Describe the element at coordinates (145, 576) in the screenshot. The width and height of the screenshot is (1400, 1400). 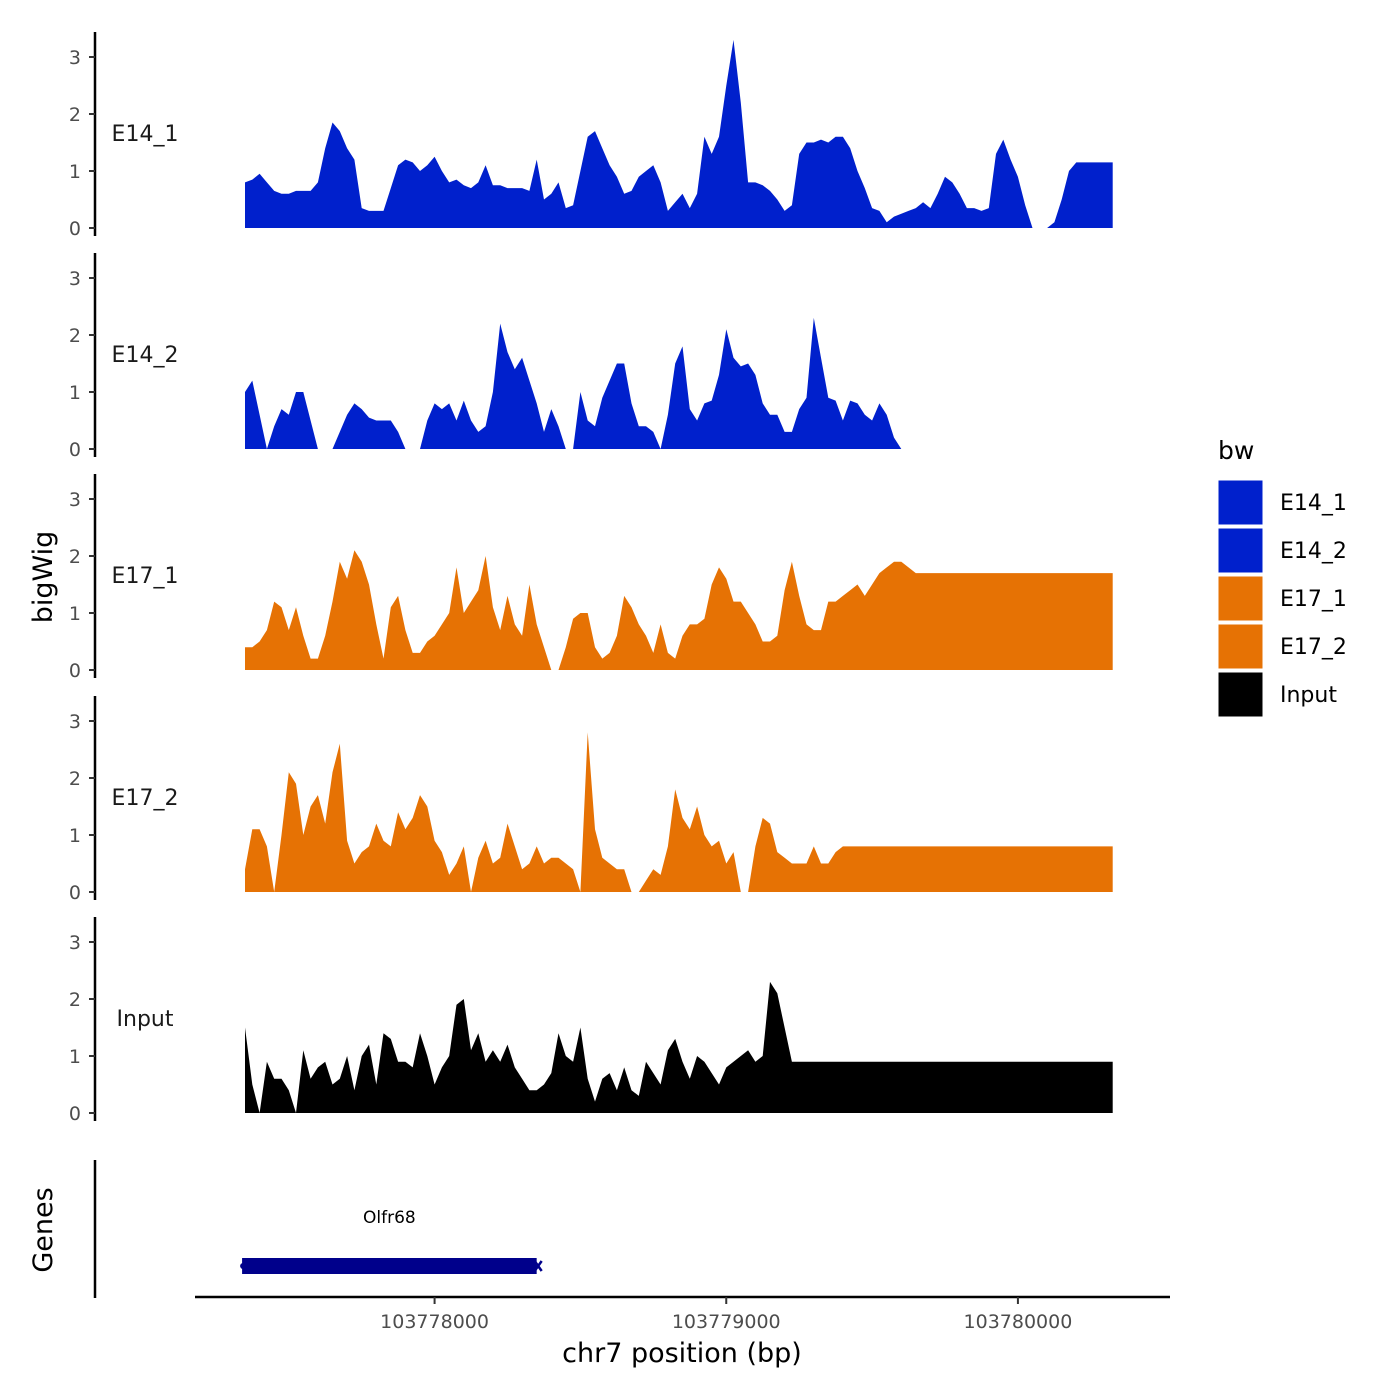
I see `track-label-E17_1: E17_1` at that location.